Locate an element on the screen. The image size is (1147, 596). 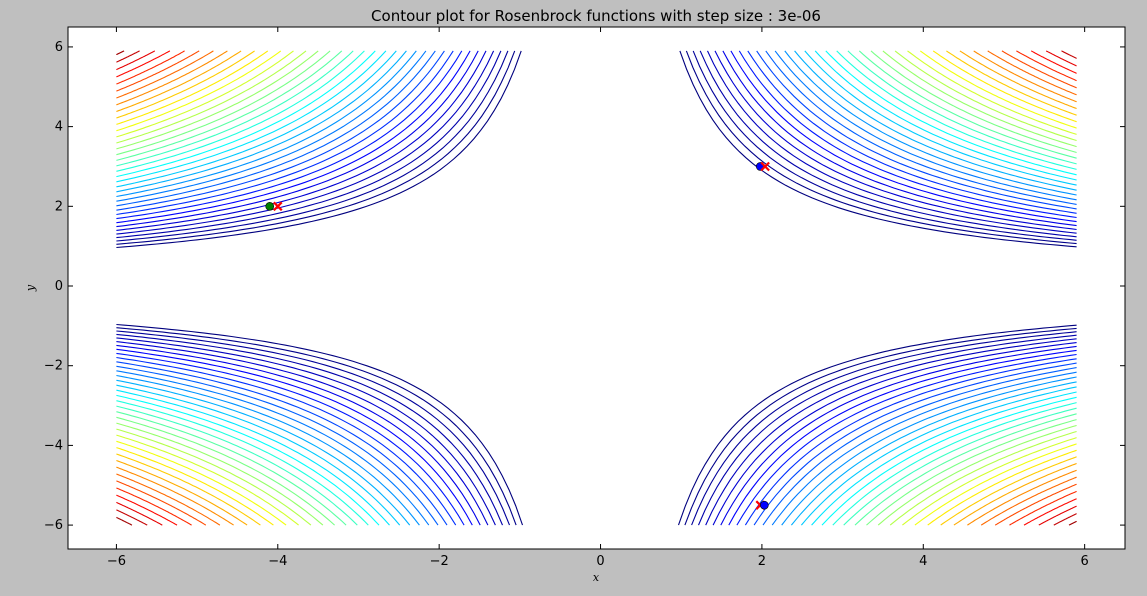
x-tick-label: −6 is located at coordinates (116, 561).